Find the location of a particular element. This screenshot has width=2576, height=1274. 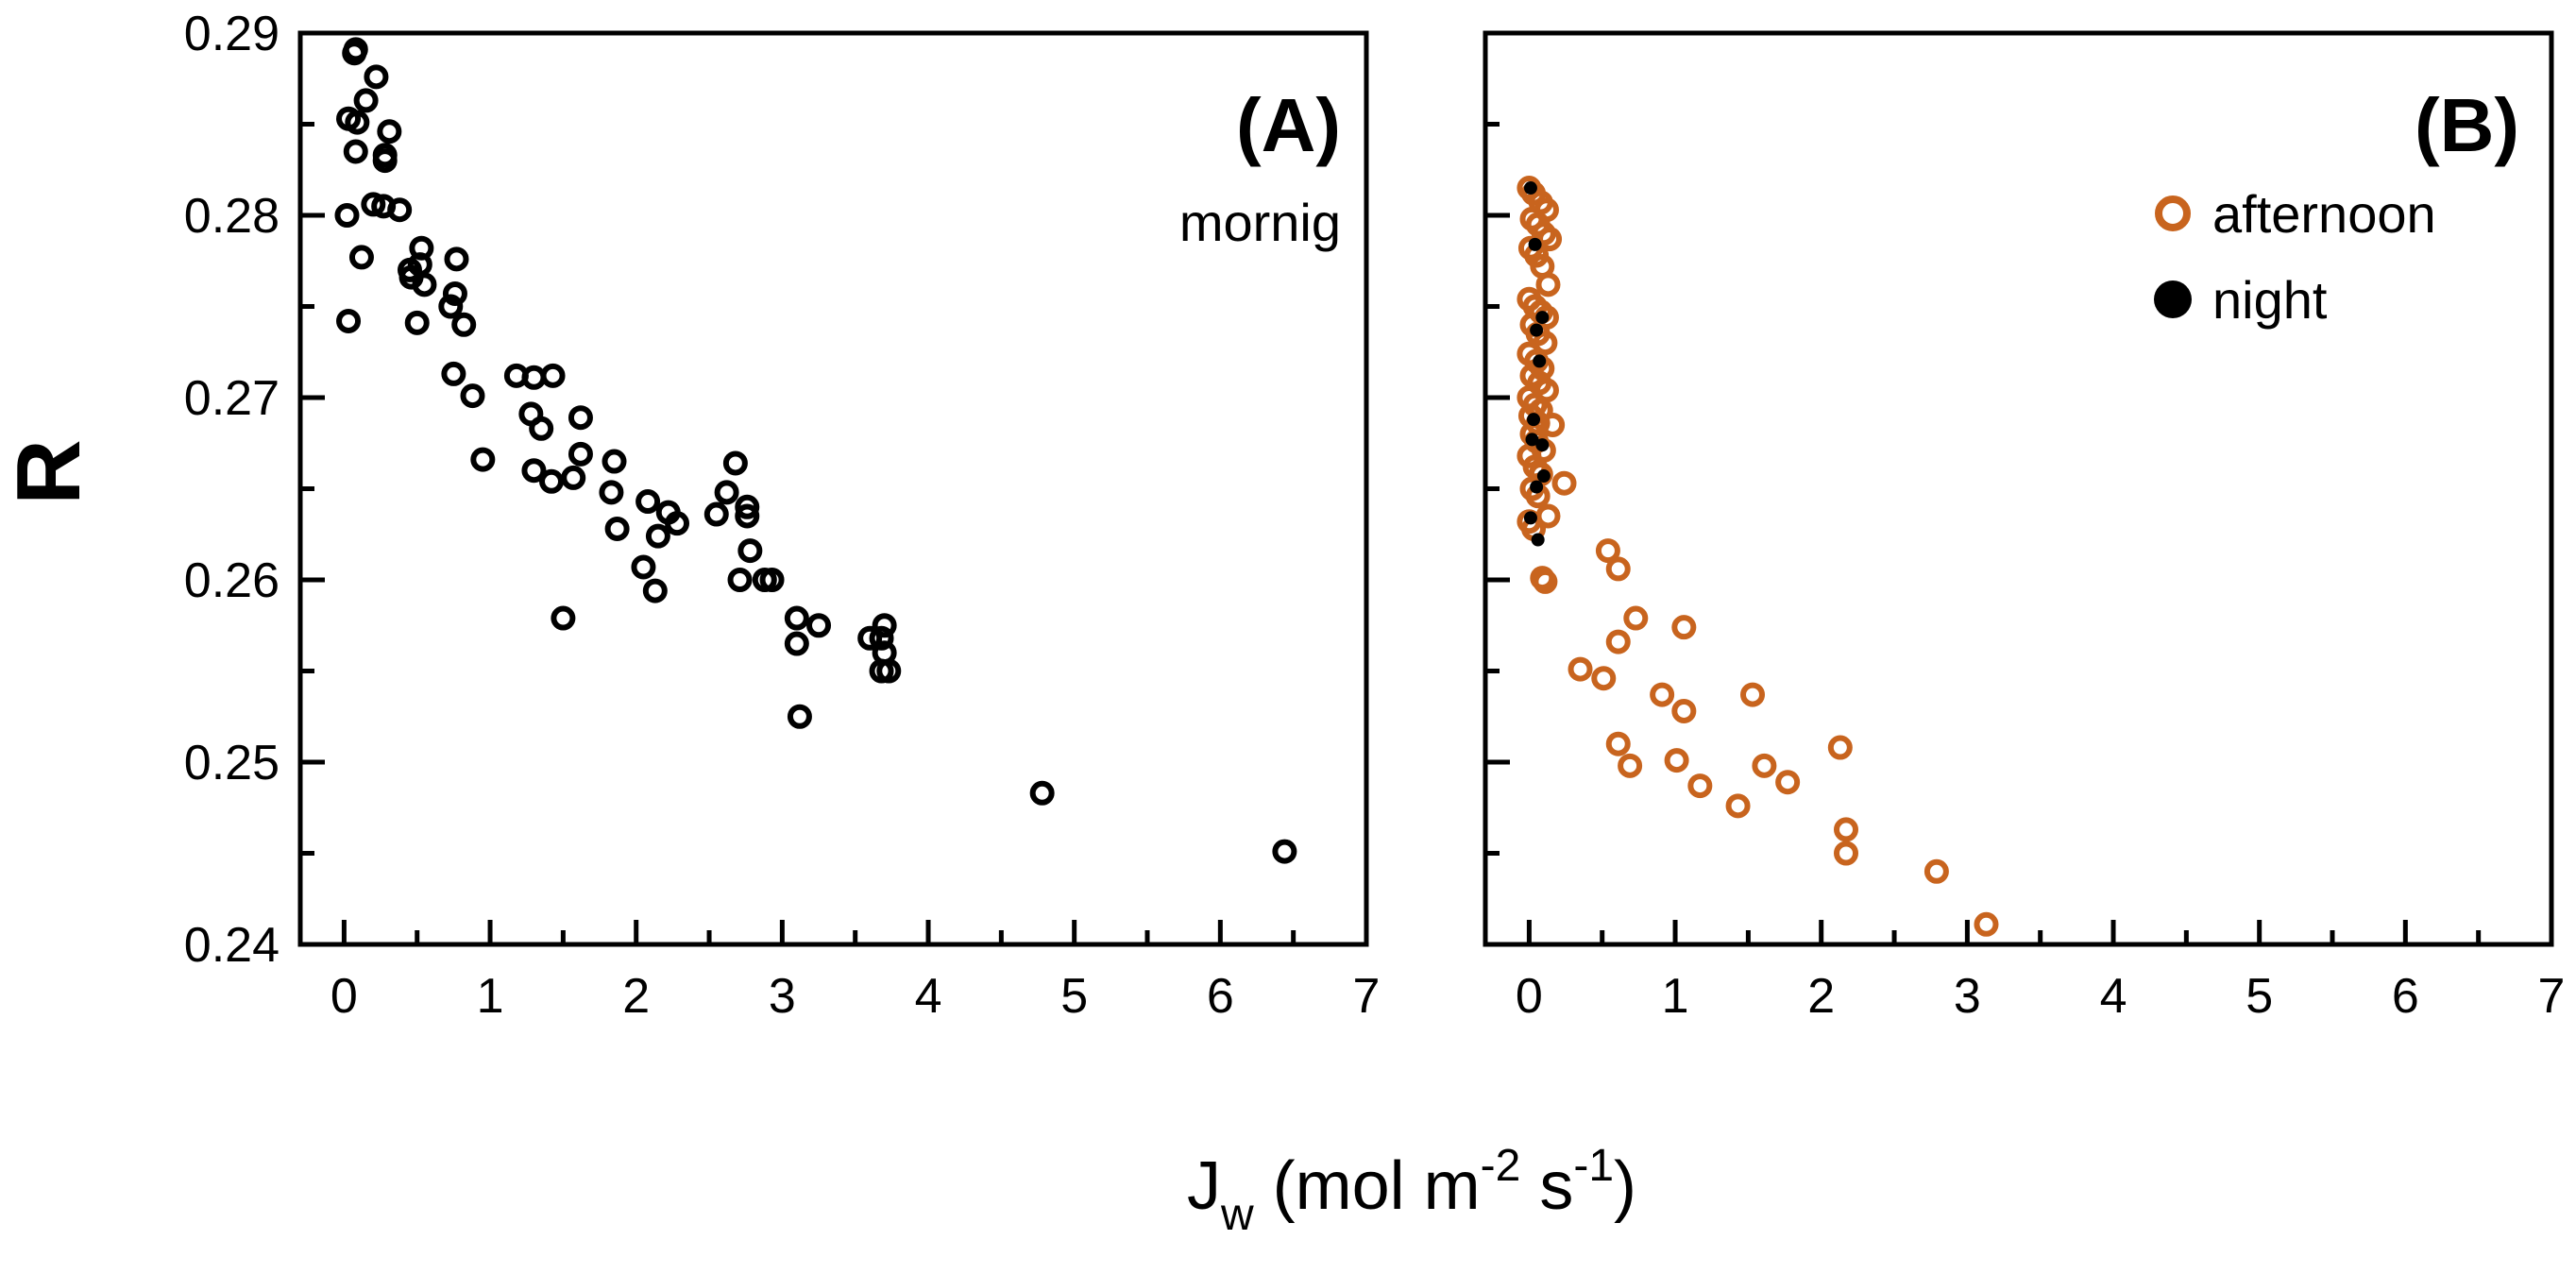

legend-afternoon-label: afternoon is located at coordinates (2324, 214).